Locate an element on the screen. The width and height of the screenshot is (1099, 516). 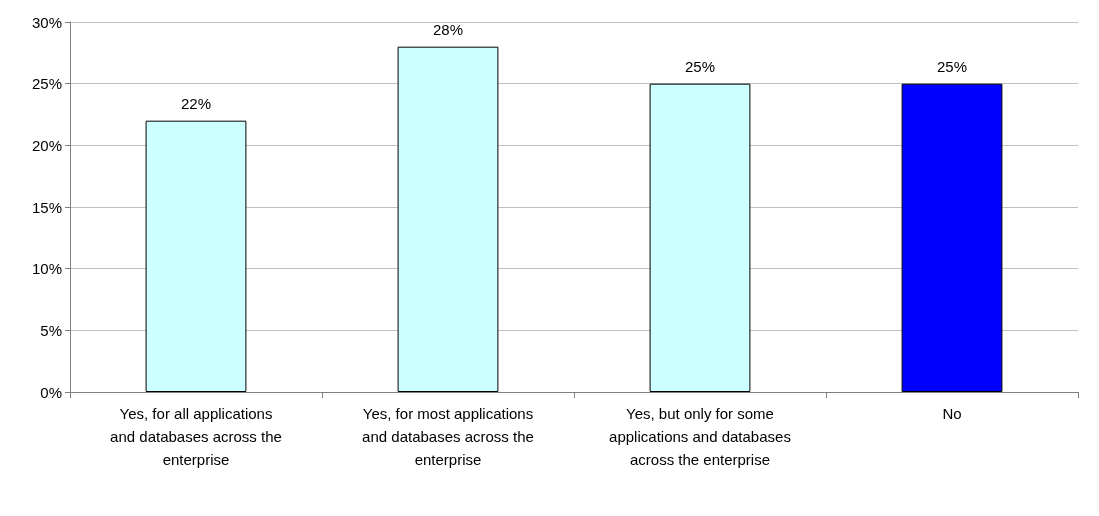
x-tick-label: Yes, for all applications and databases across the enterprise is located at coordinates (196, 436).